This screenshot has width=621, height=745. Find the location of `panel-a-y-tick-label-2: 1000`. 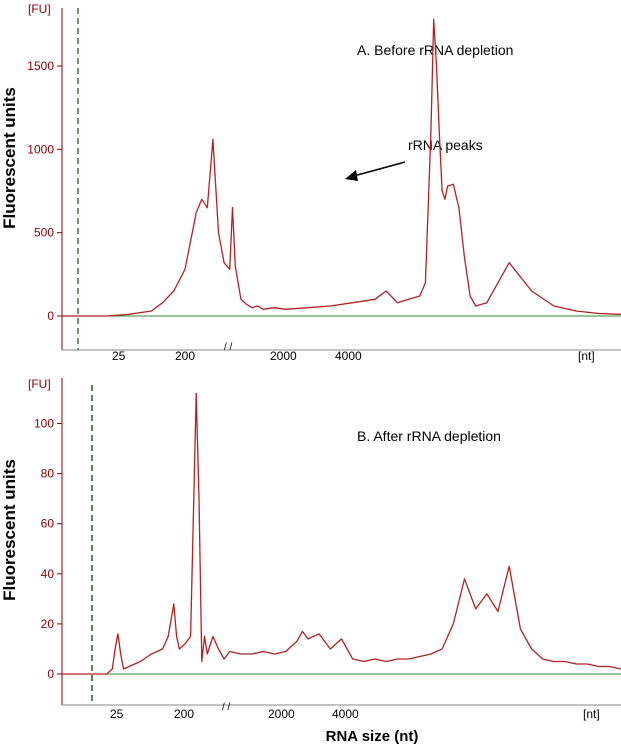

panel-a-y-tick-label-2: 1000 is located at coordinates (40, 149).